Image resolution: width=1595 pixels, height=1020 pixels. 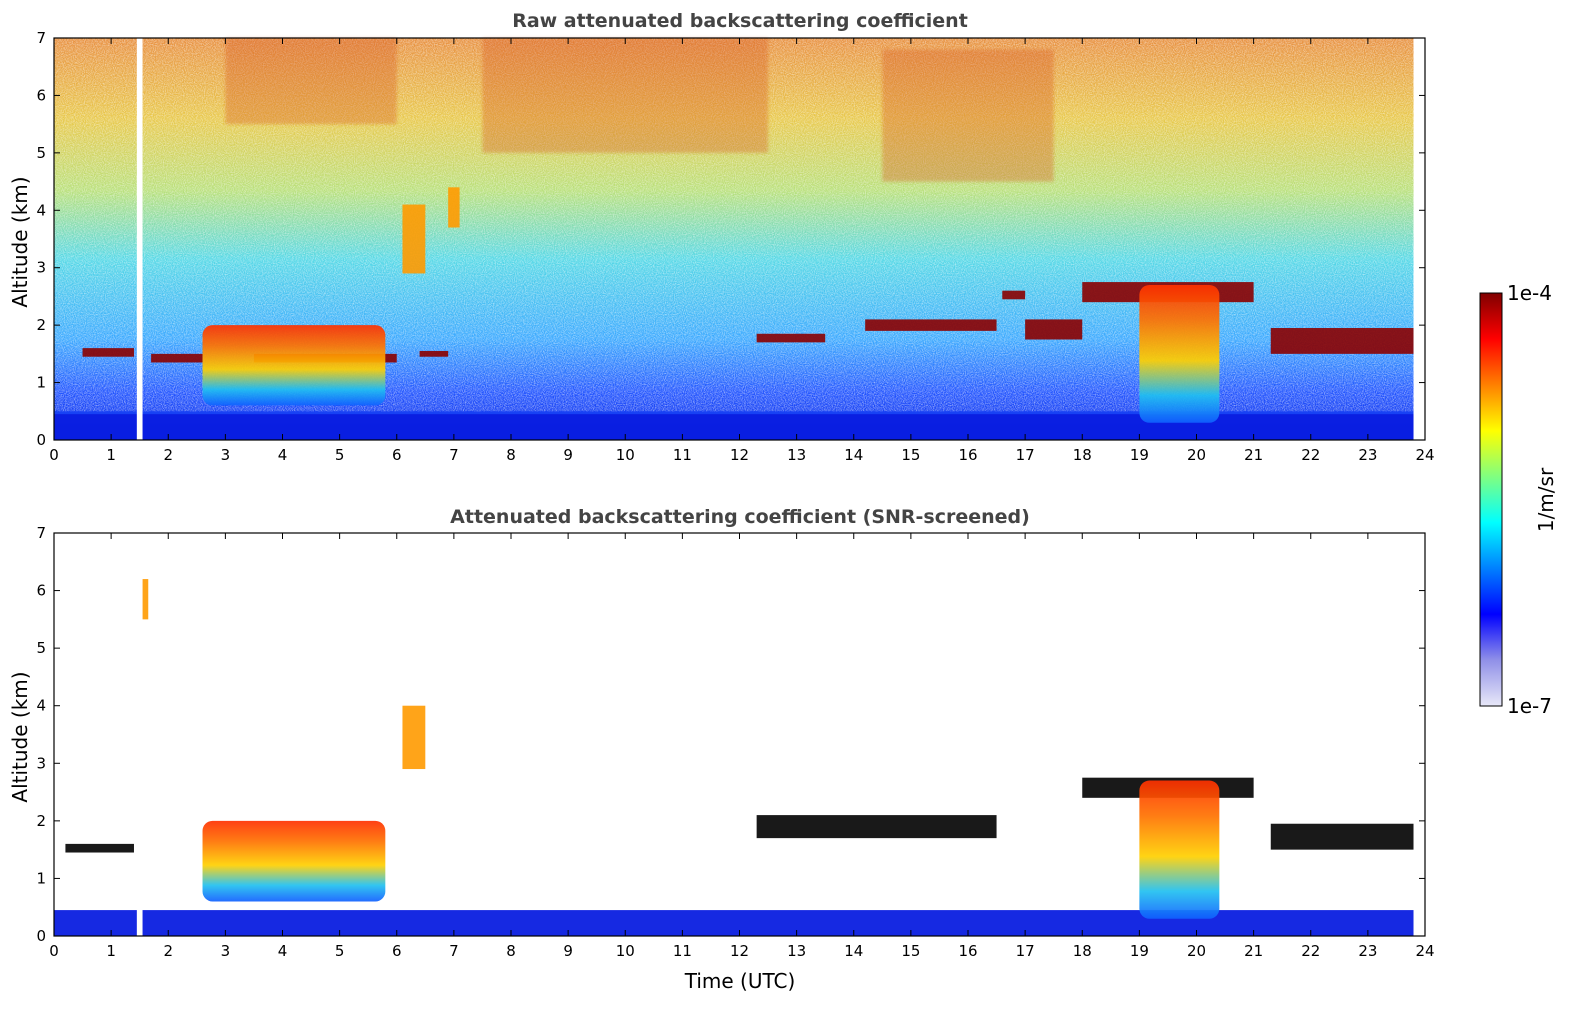 I want to click on x-tick-label: 22, so click(x=1310, y=455).